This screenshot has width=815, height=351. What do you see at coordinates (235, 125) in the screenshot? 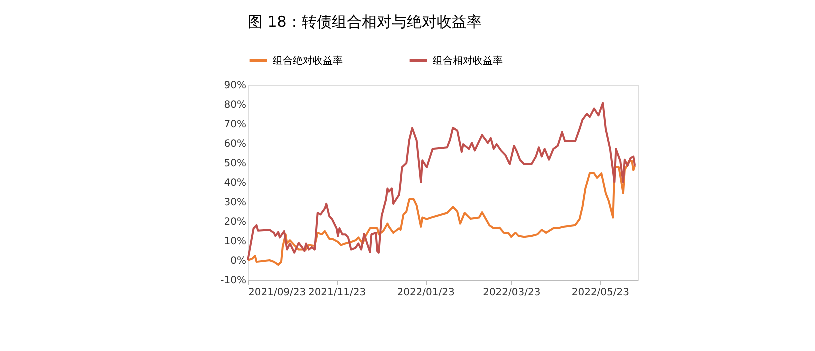
I see `y-tick-label: 70%` at bounding box center [235, 125].